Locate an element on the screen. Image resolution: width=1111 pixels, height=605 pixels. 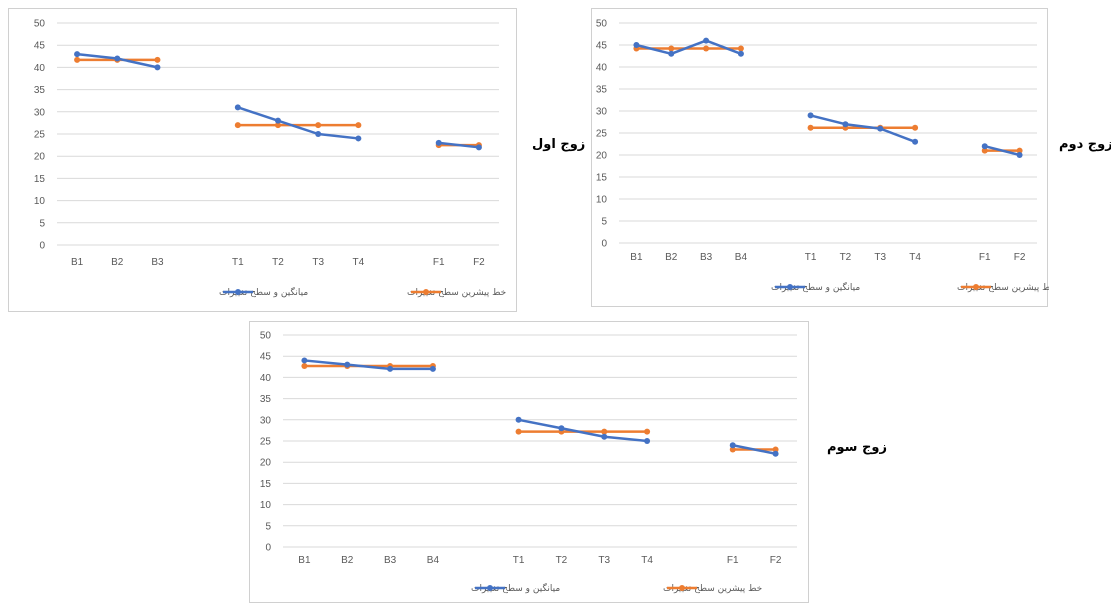
legend-label: خط پیشرین سطح تغییرات is located at coordinates (456, 293).